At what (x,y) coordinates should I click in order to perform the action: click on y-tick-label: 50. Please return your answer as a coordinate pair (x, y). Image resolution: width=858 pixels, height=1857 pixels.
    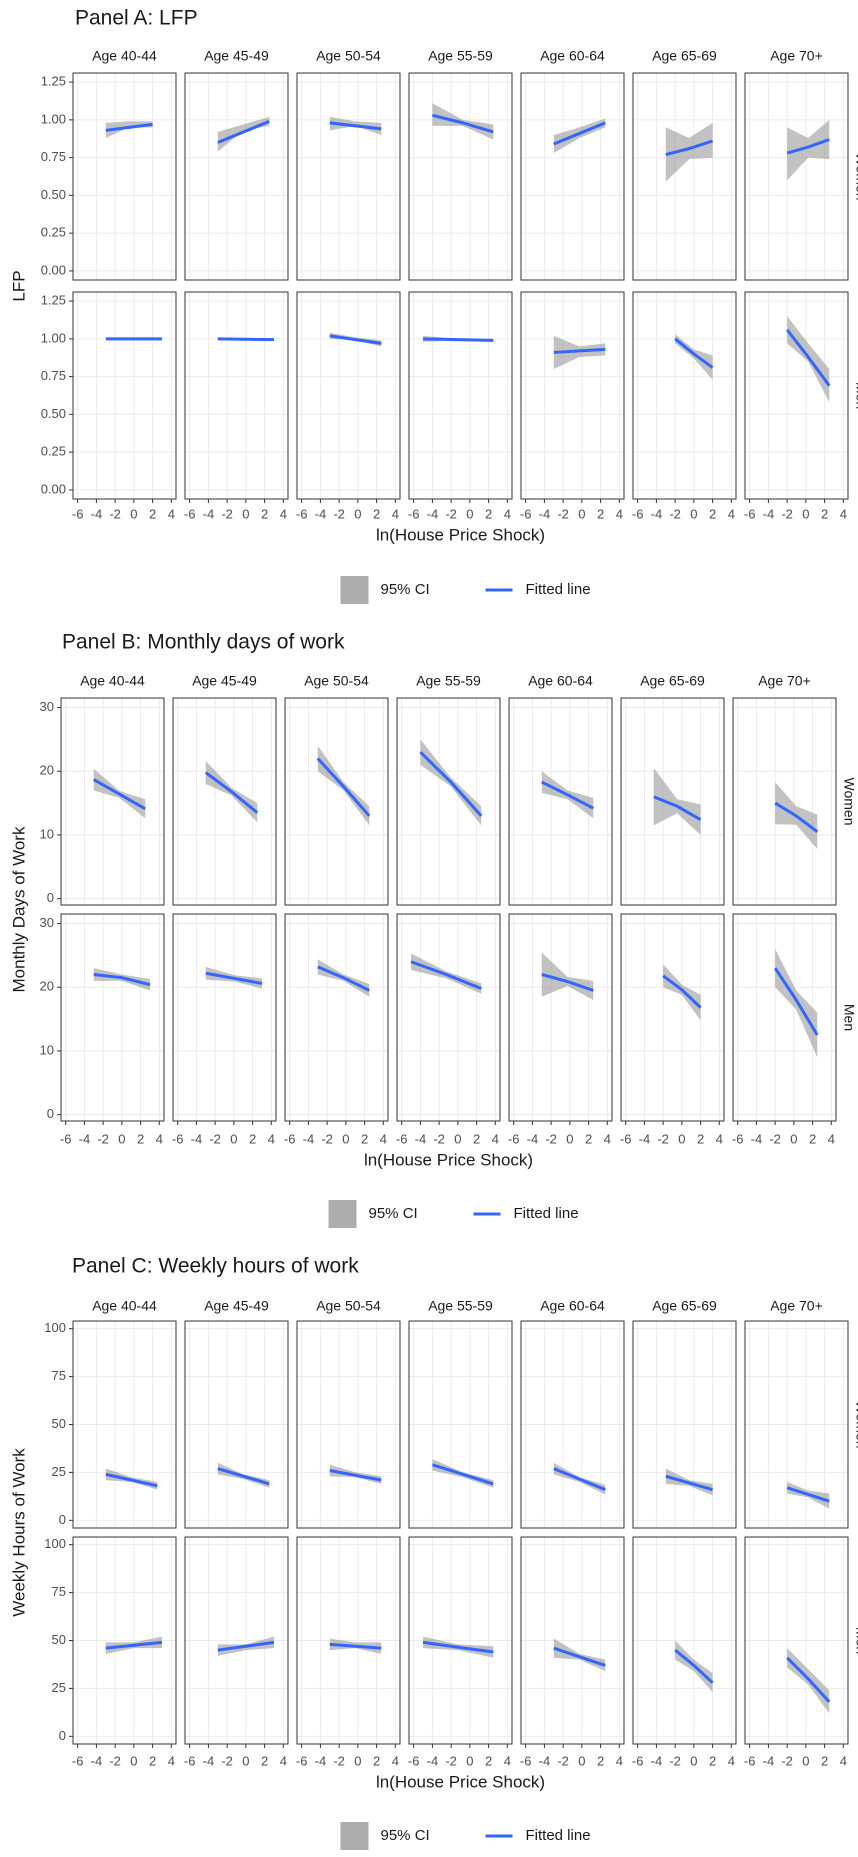
    Looking at the image, I should click on (59, 1639).